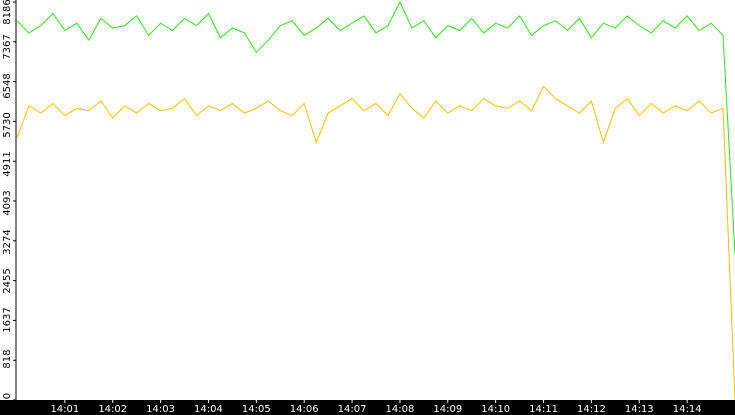  Describe the element at coordinates (7, 241) in the screenshot. I see `y-tick-label: 3274` at that location.